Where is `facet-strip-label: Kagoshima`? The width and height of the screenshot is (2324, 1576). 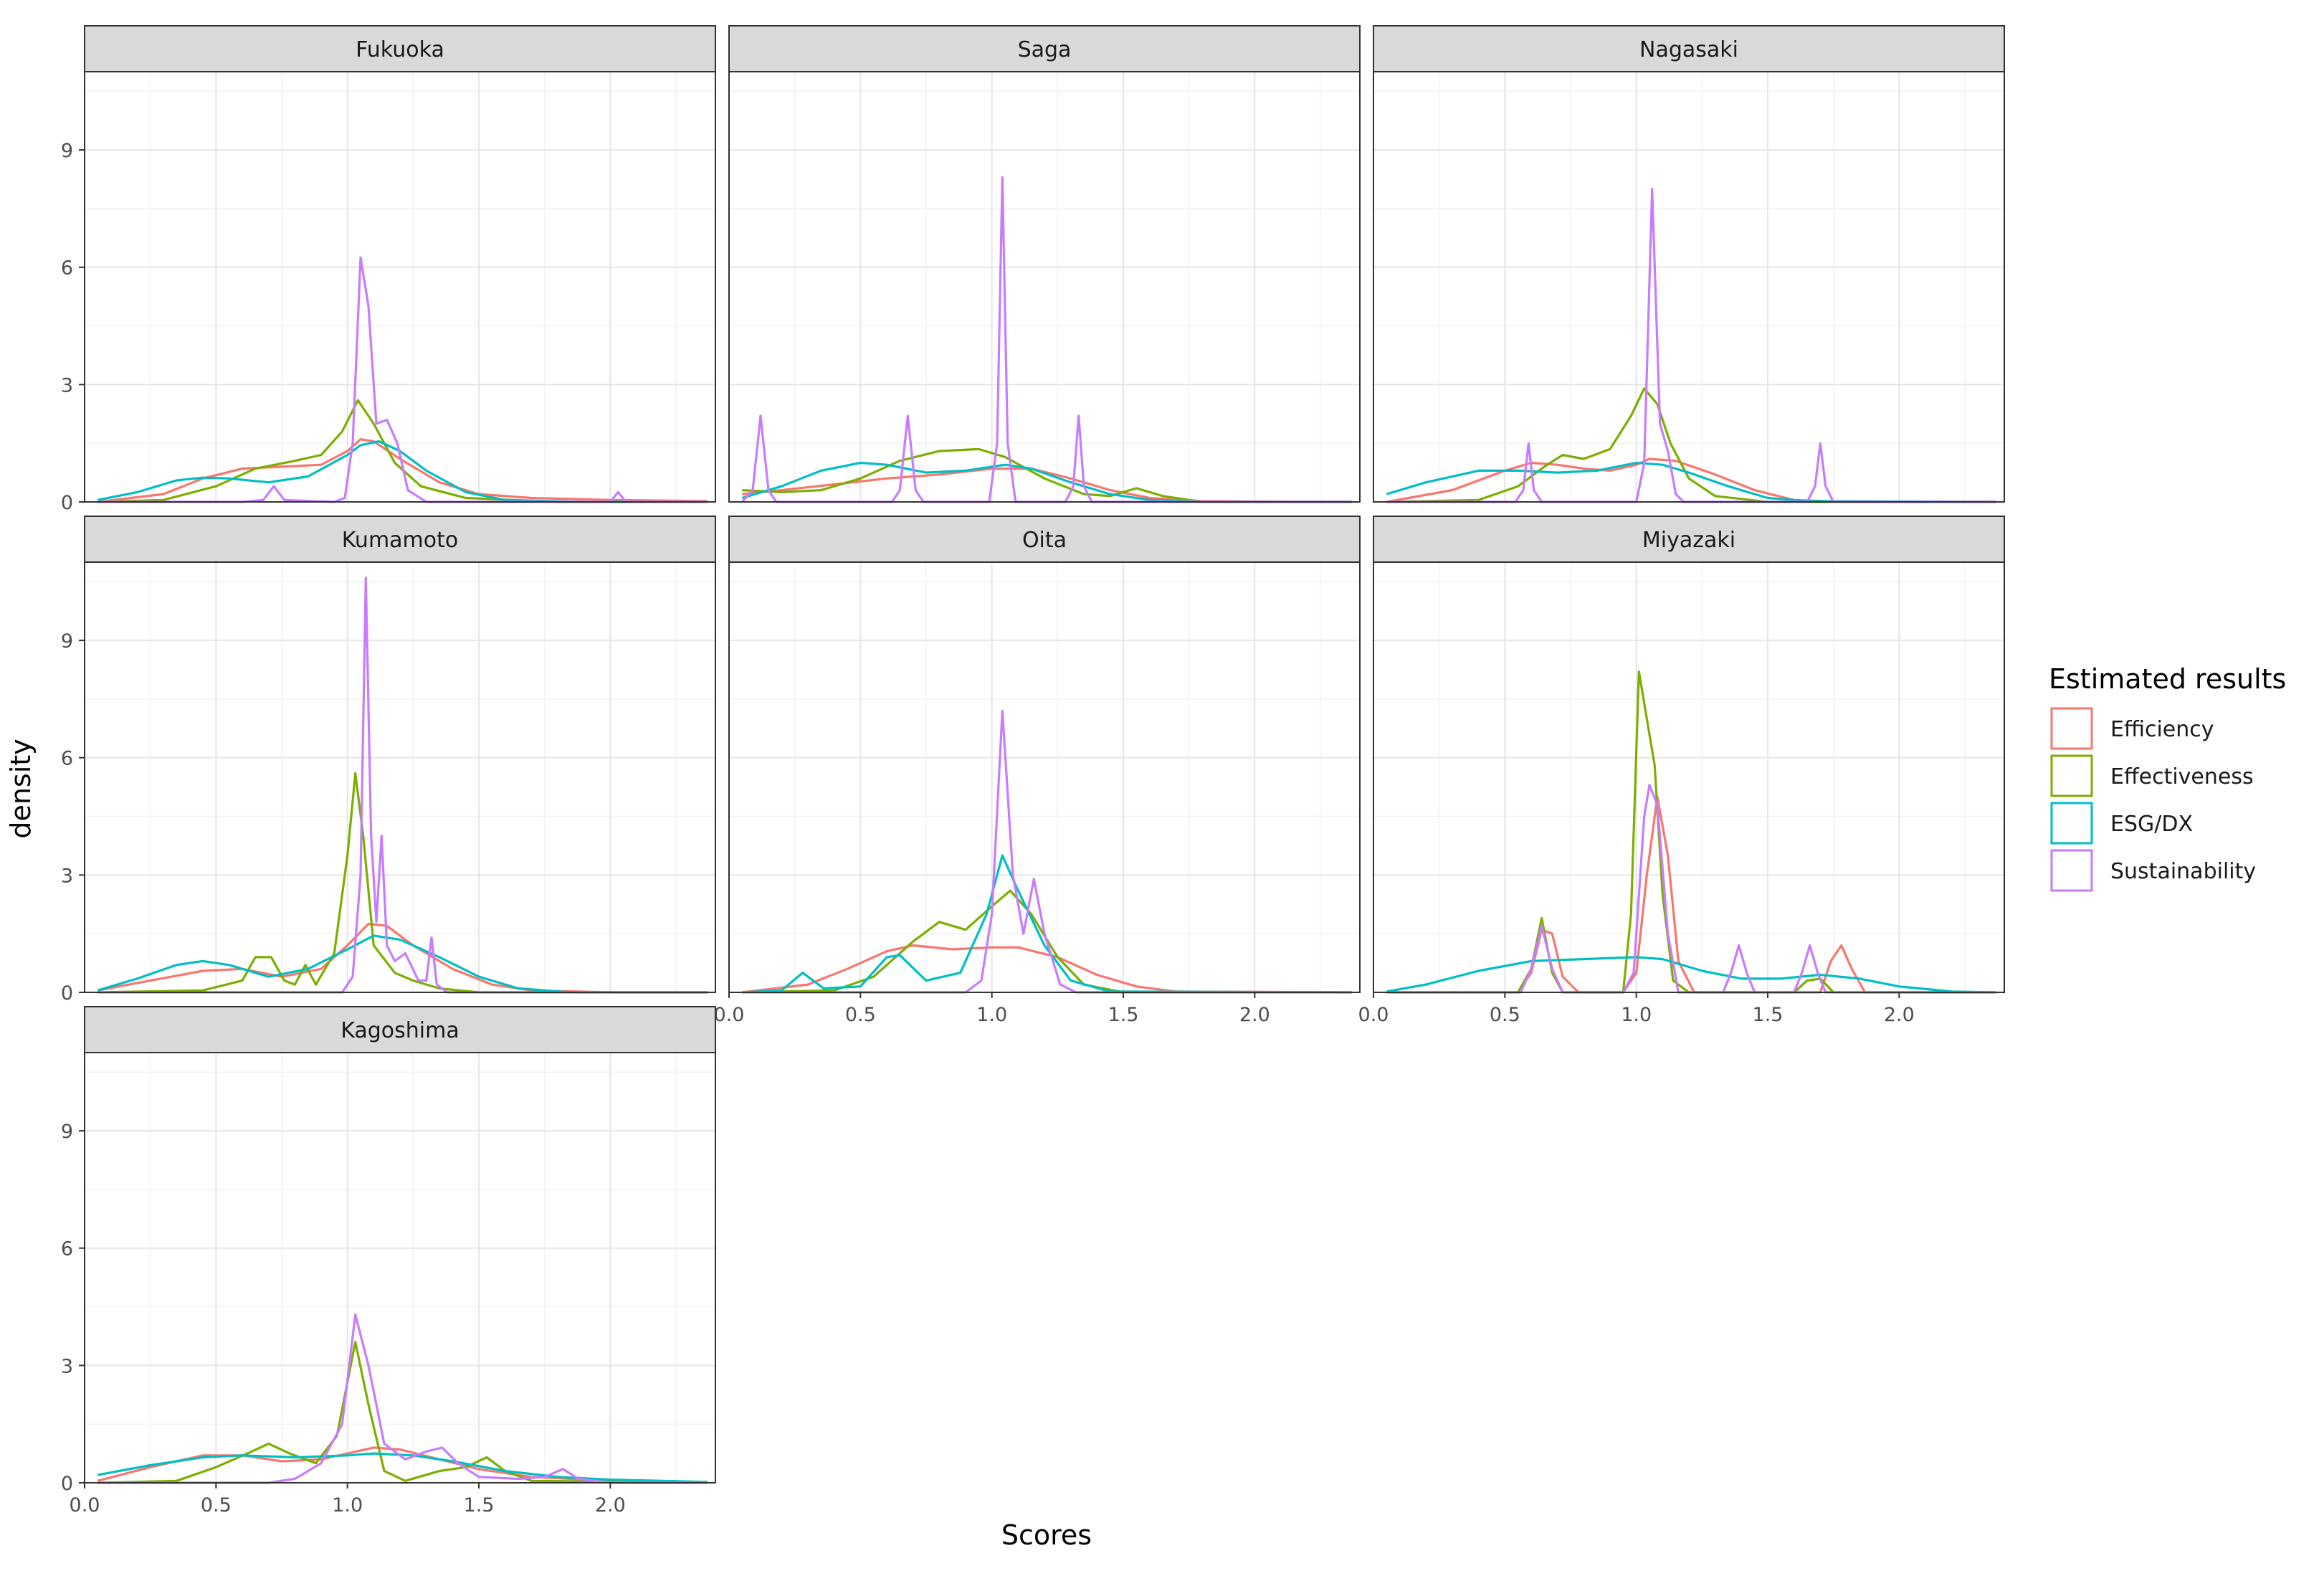
facet-strip-label: Kagoshima is located at coordinates (399, 1030).